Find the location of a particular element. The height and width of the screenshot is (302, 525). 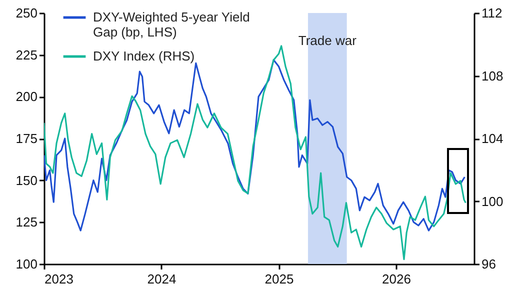

x-tick-label: 2026 is located at coordinates (396, 279).